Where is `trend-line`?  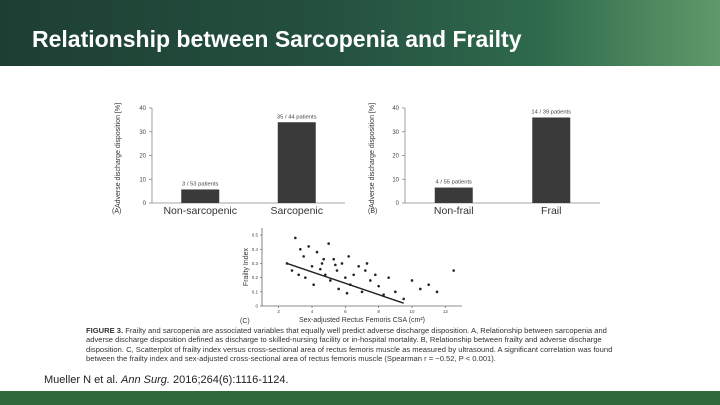 trend-line is located at coordinates (345, 283).